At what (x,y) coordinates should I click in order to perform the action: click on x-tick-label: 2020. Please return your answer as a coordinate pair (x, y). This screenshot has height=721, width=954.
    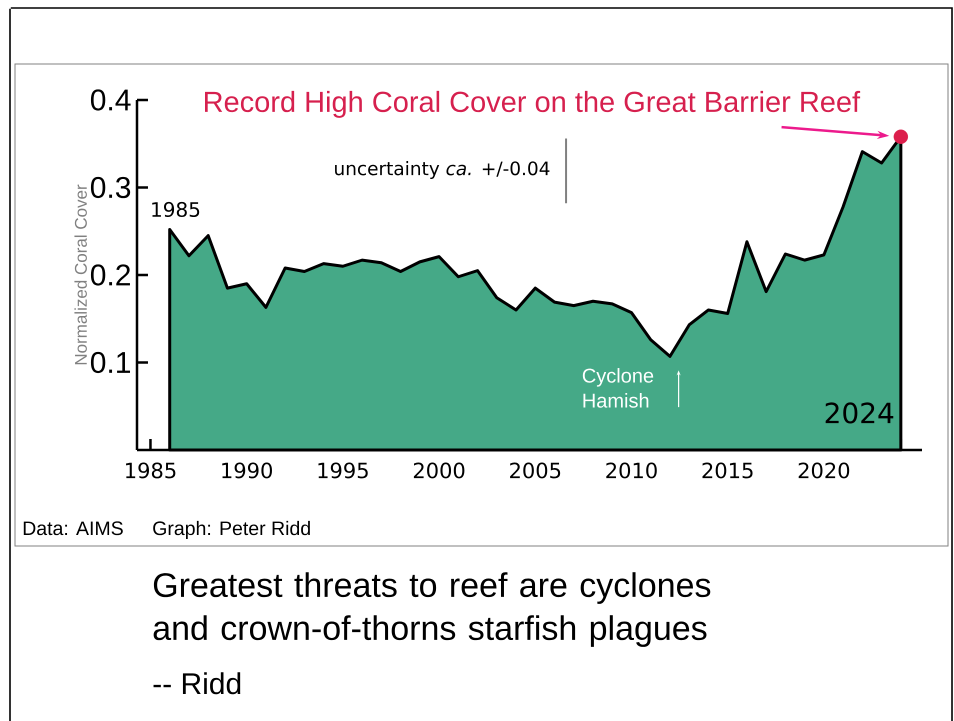
    Looking at the image, I should click on (824, 470).